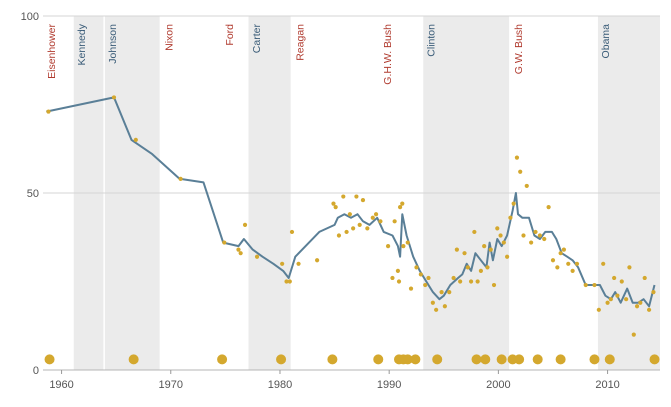 This screenshot has width=671, height=407. What do you see at coordinates (280, 385) in the screenshot?
I see `x-tick-label: 1980` at bounding box center [280, 385].